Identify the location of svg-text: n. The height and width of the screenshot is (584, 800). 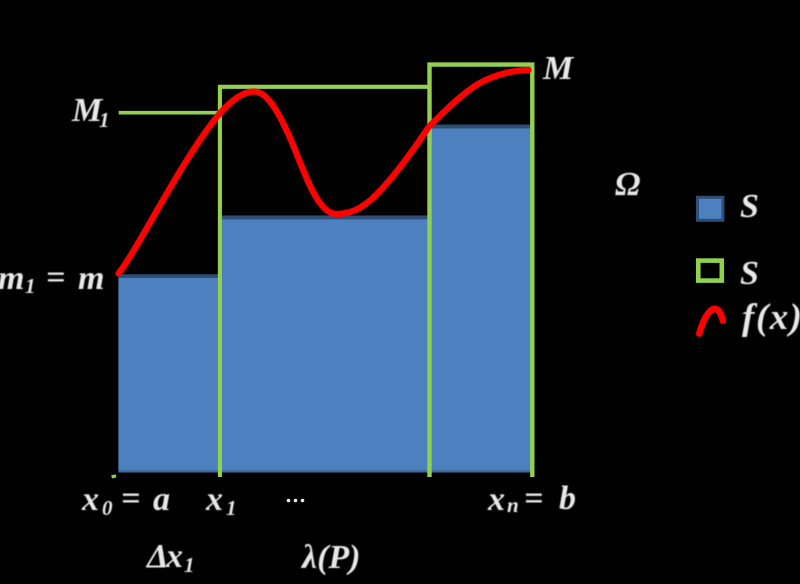
(513, 505).